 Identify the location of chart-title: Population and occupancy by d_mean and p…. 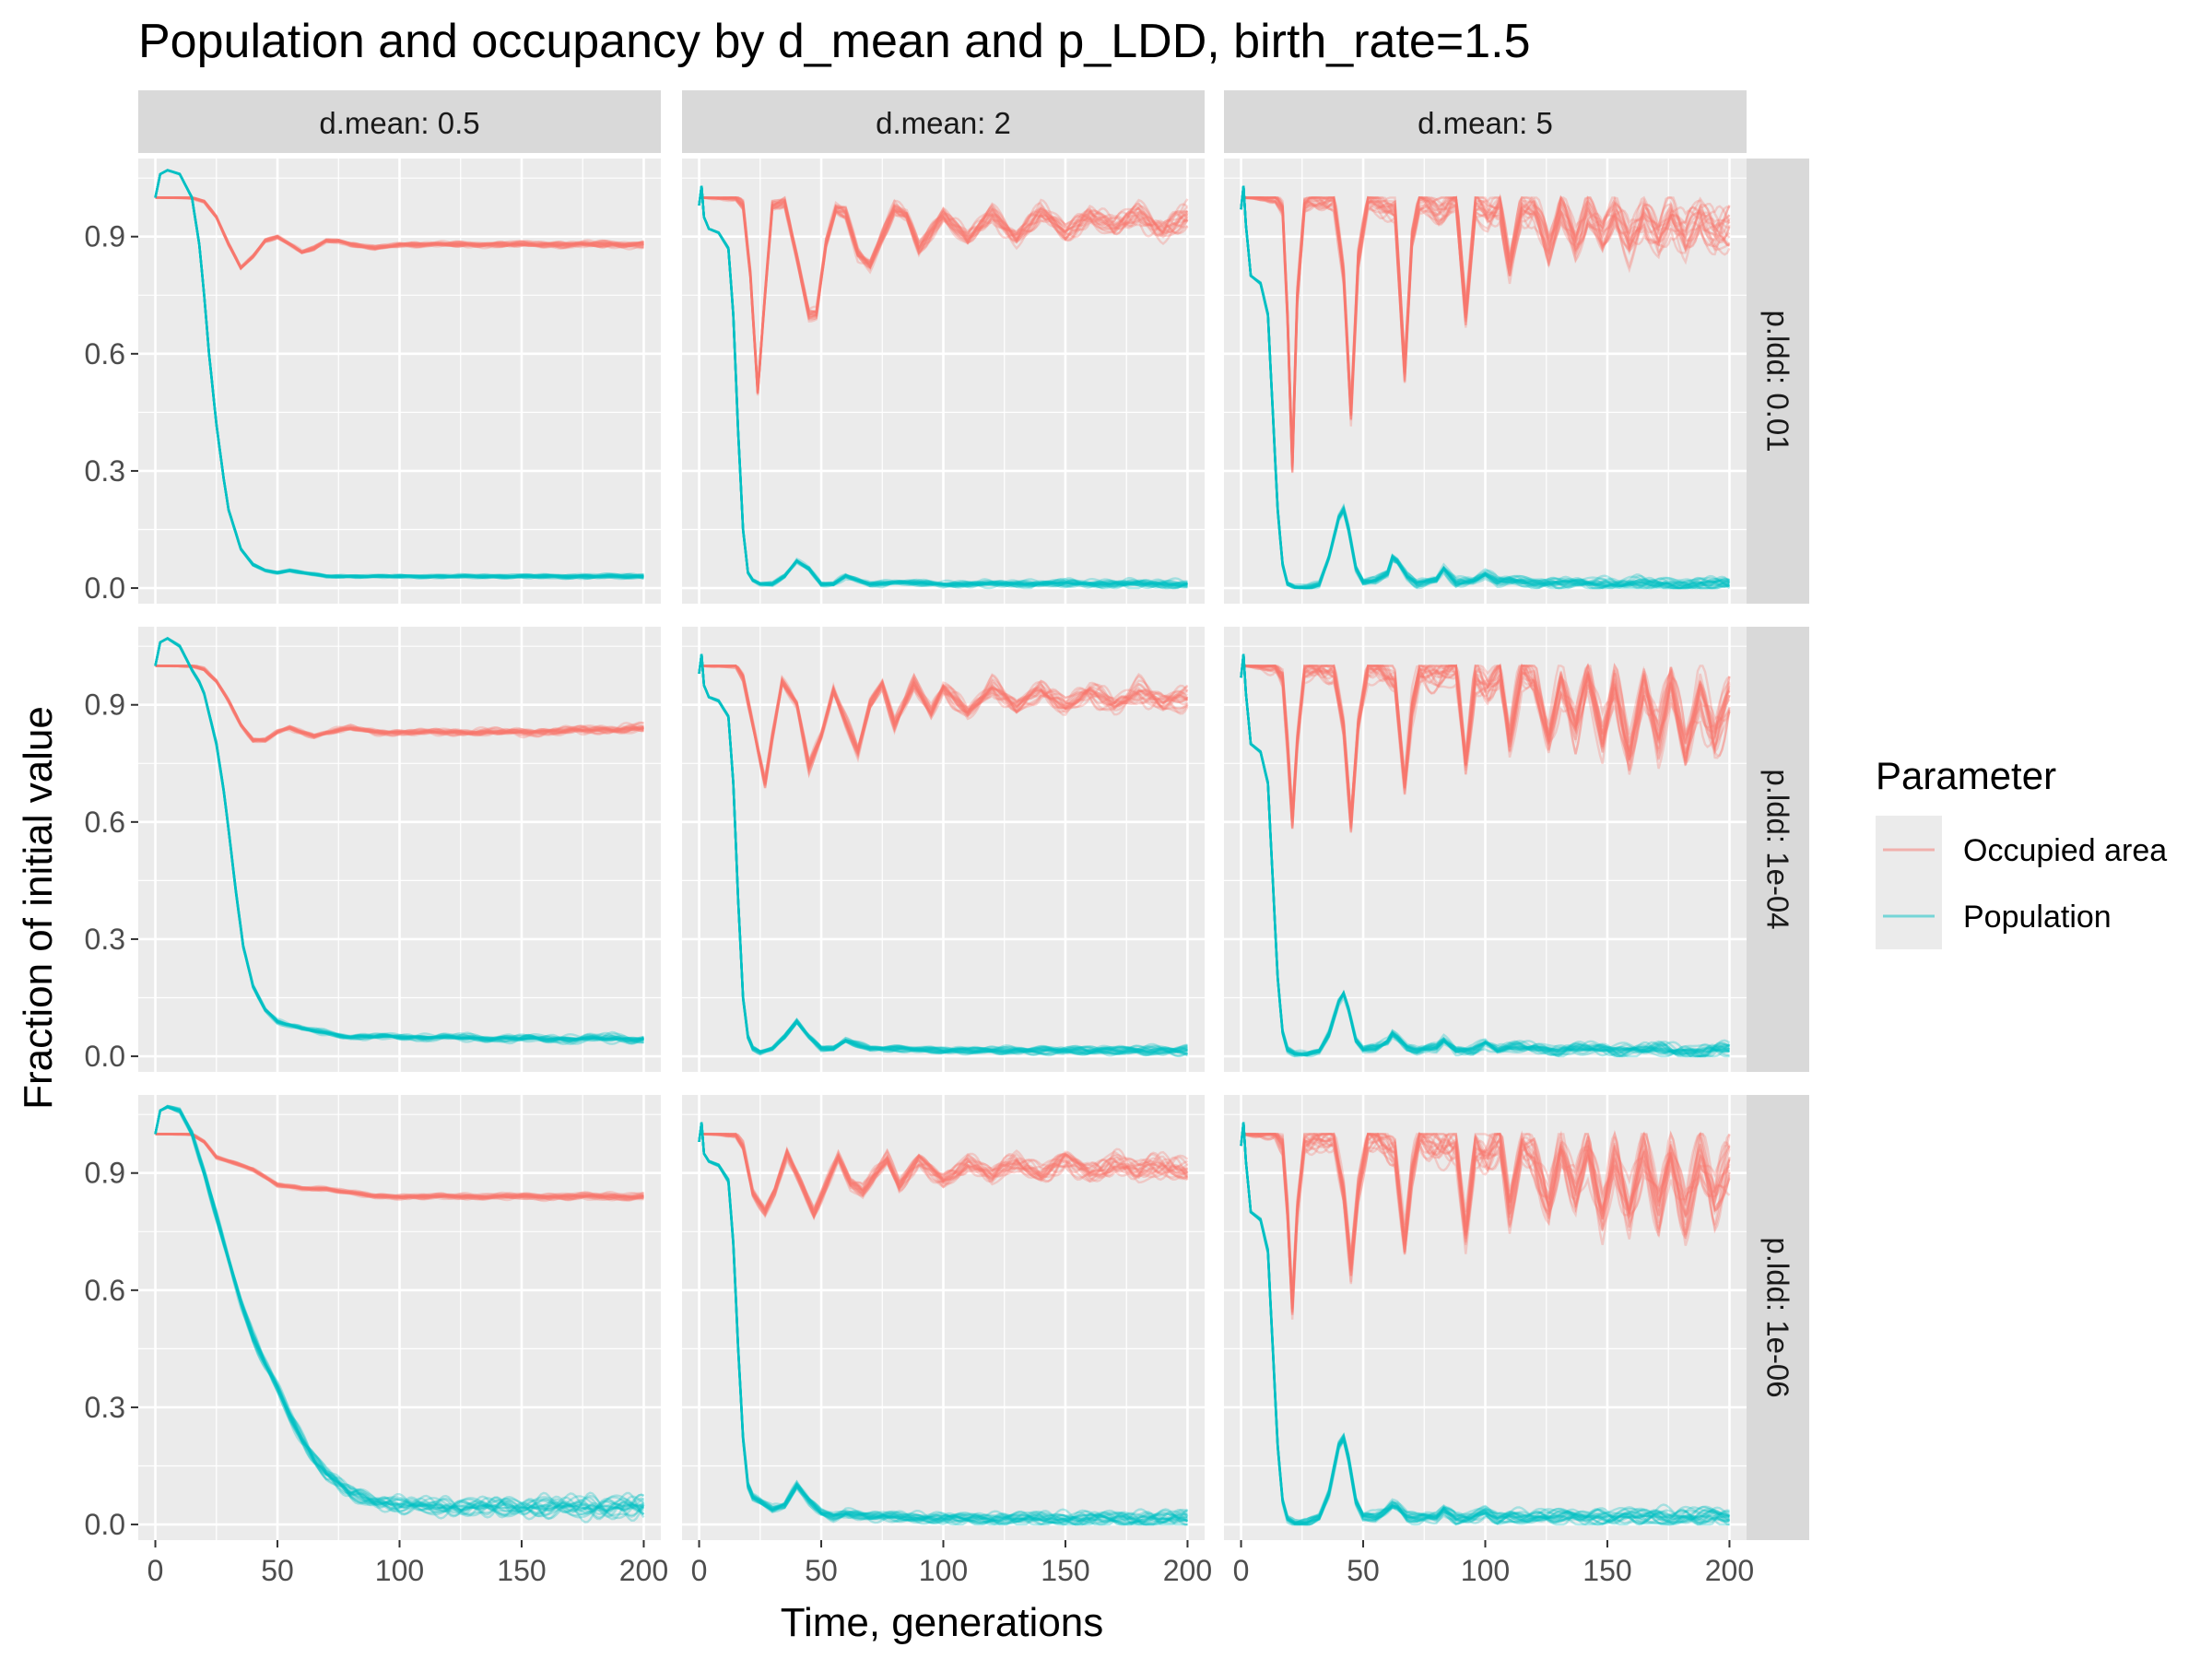
(834, 41).